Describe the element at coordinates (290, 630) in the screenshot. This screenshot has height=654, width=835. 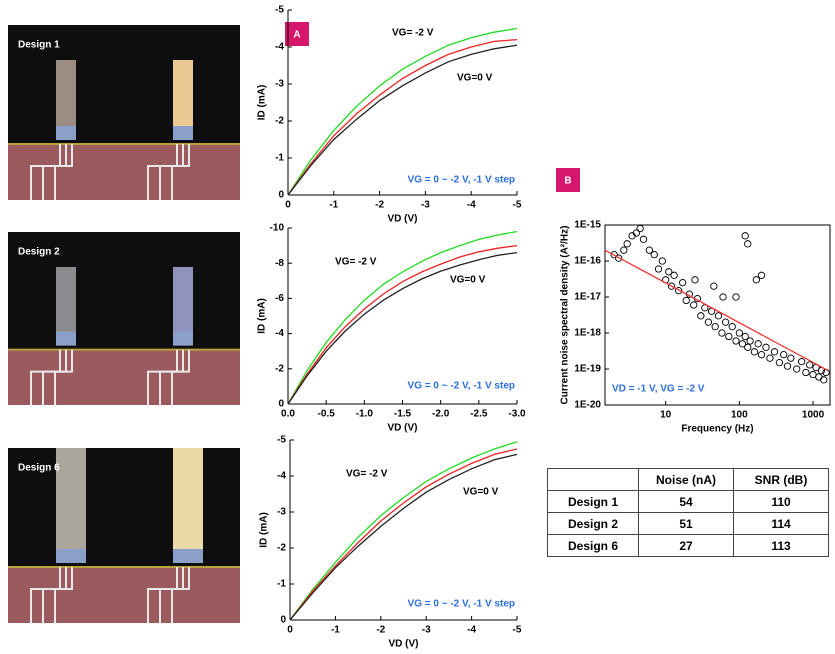
I see `x-tick-label: 0` at that location.